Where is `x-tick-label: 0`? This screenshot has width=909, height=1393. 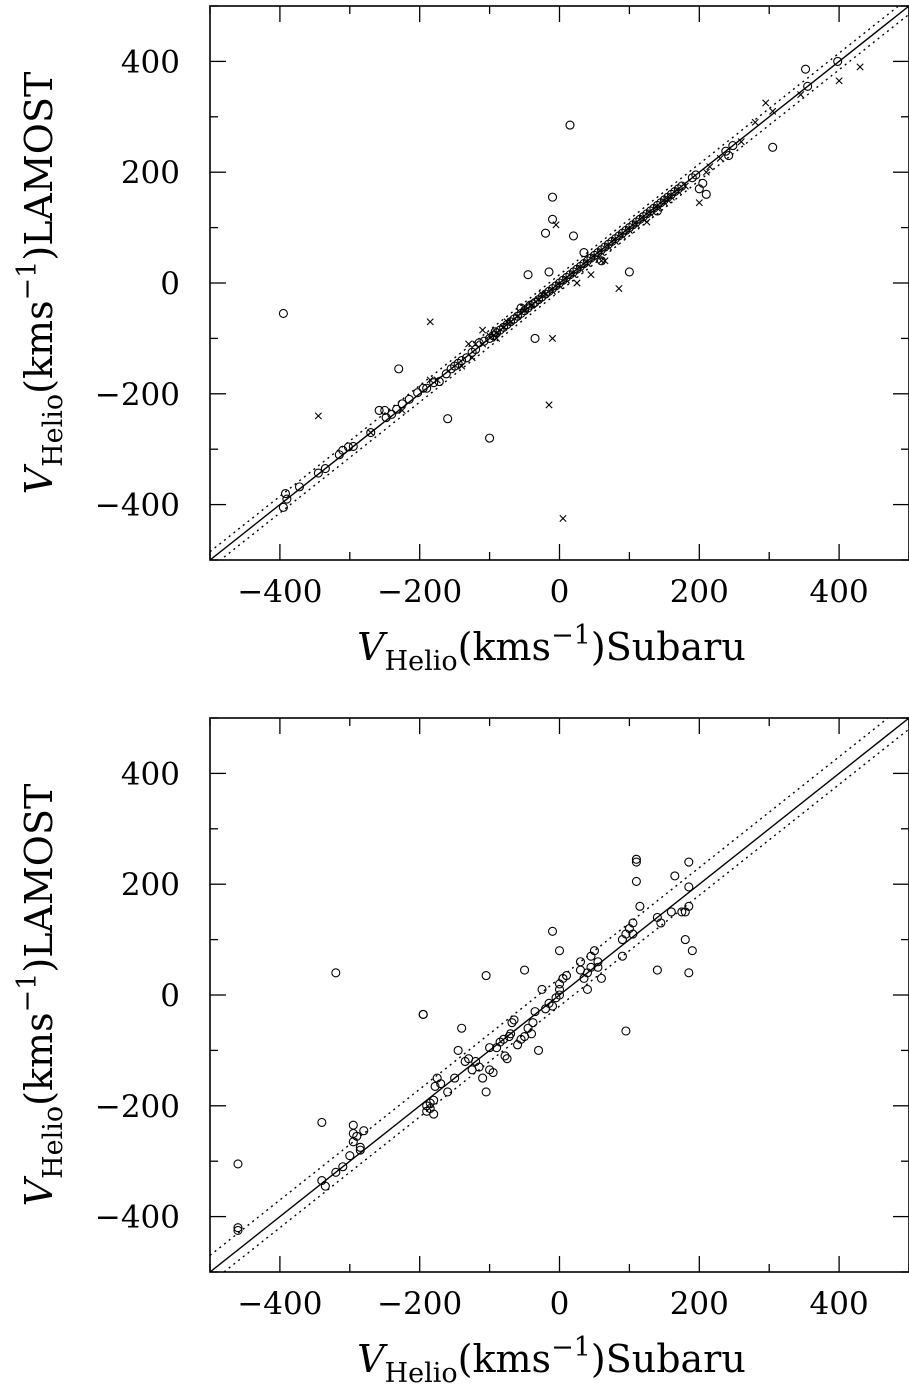 x-tick-label: 0 is located at coordinates (560, 592).